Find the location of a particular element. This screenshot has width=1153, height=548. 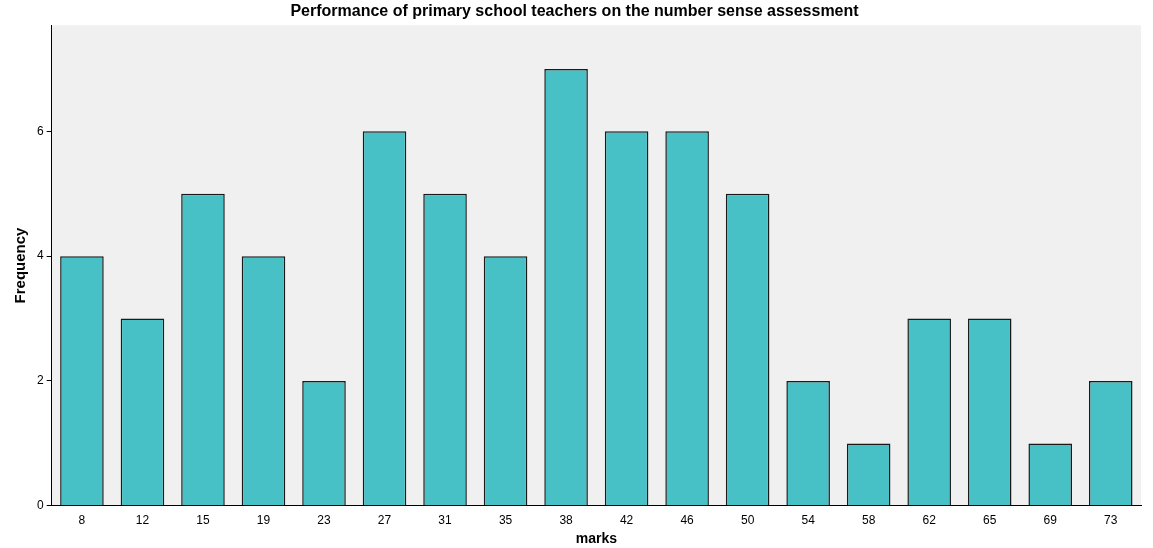

x-tick-label: 69 is located at coordinates (1050, 520).